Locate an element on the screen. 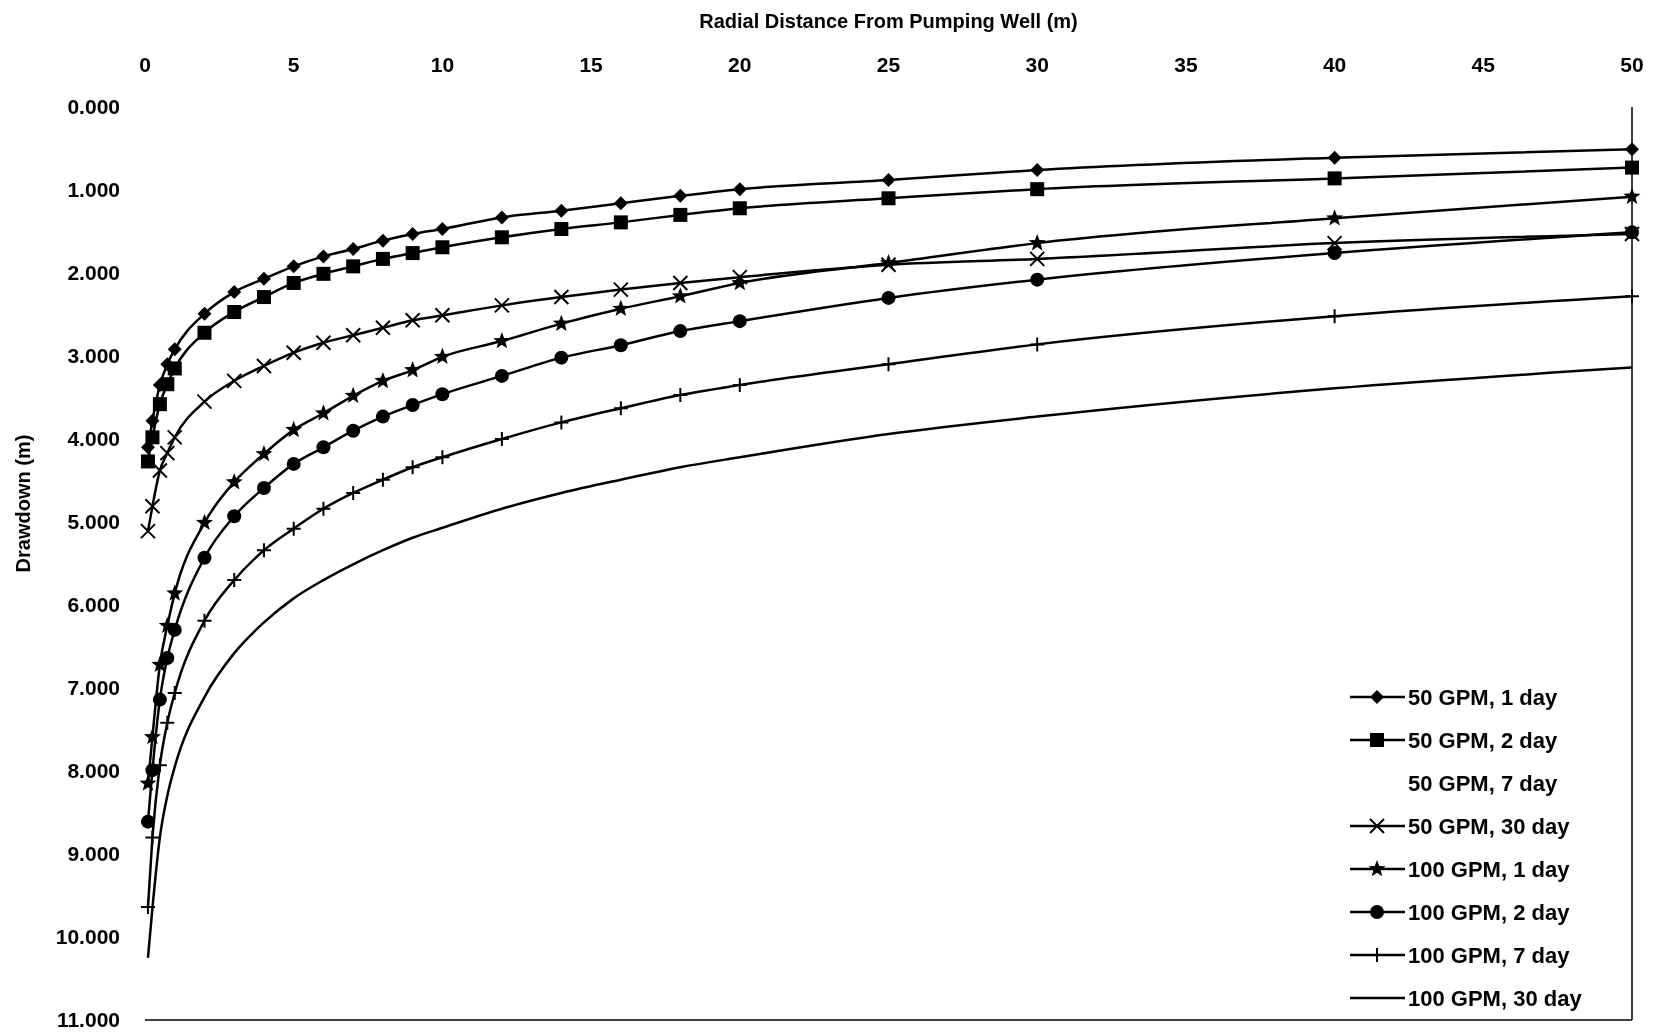 The width and height of the screenshot is (1655, 1036). x-tick-label: 35 is located at coordinates (1186, 64).